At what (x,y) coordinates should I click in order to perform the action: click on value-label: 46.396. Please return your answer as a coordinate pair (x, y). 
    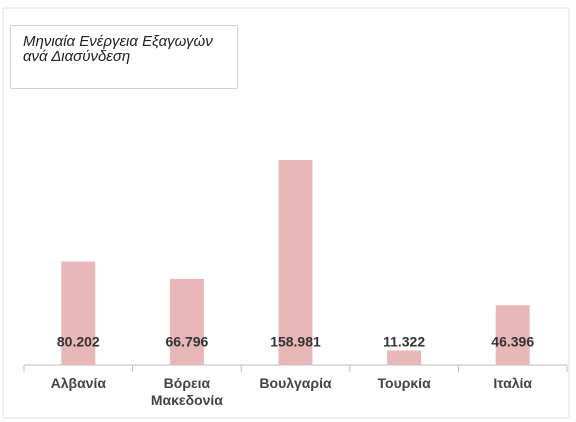
    Looking at the image, I should click on (512, 342).